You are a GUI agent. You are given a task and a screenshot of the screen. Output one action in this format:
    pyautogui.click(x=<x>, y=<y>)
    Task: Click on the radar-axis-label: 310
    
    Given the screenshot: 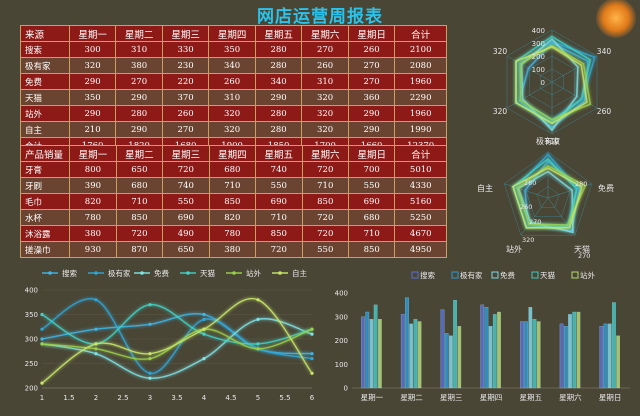 What is the action you would take?
    pyautogui.click(x=552, y=141)
    